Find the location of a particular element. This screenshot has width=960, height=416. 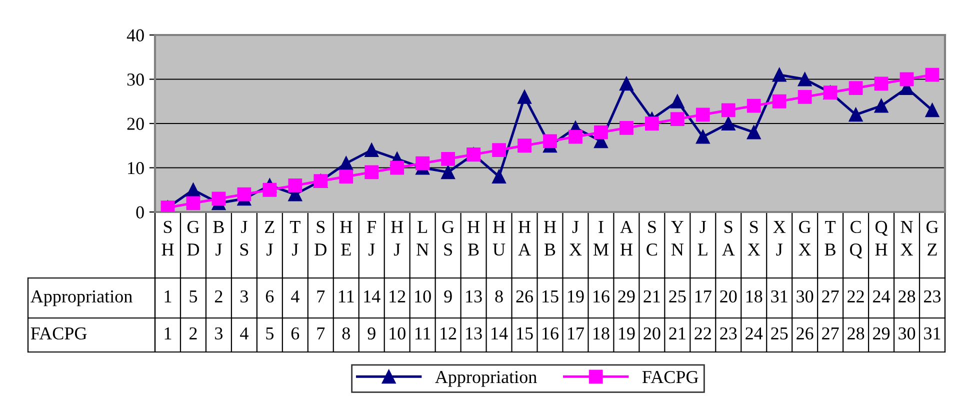

x-tick-label: HJ is located at coordinates (397, 238).